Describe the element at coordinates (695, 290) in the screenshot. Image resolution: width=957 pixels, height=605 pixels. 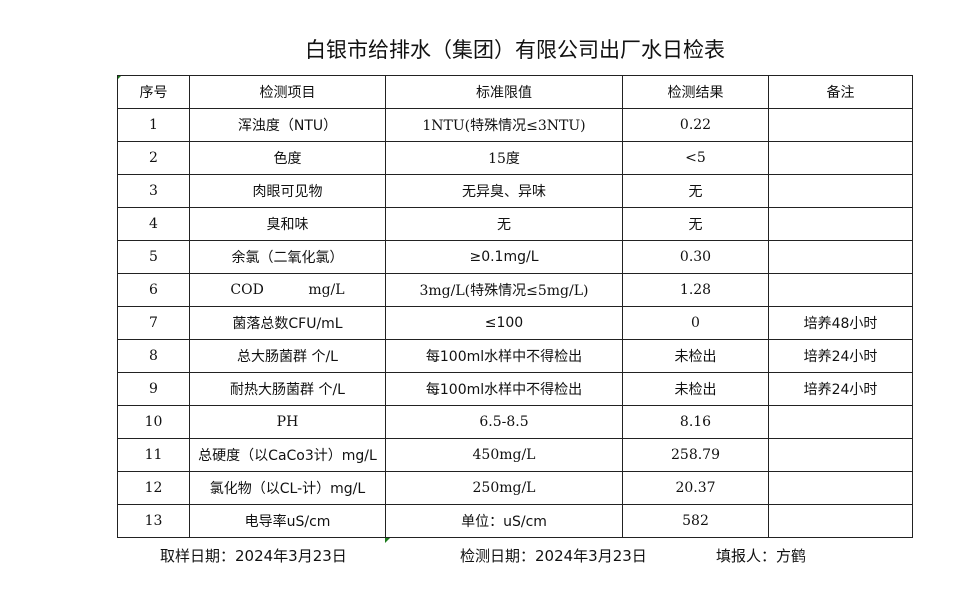
I see `cell-result: 1.28` at that location.